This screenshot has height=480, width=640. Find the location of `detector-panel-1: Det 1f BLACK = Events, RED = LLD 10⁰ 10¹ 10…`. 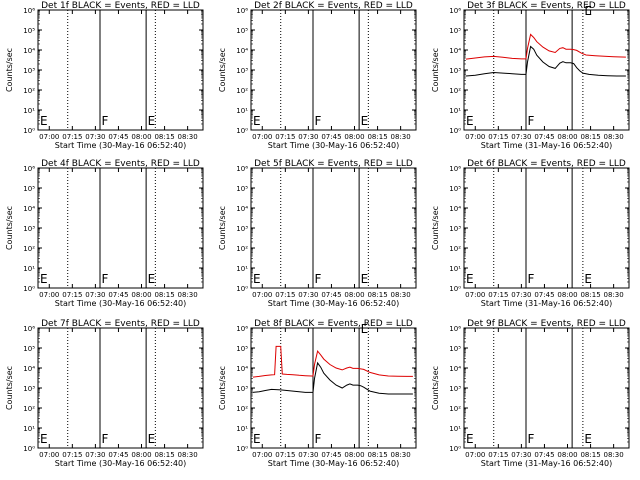

detector-panel-1: Det 1f BLACK = Events, RED = LLD 10⁰ 10¹ 10… is located at coordinates (104, 75).